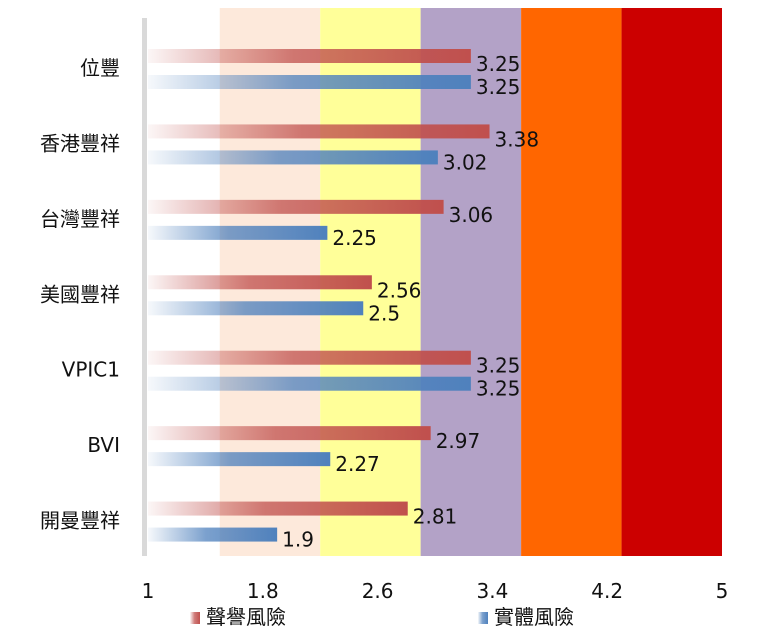 The height and width of the screenshot is (640, 759). What do you see at coordinates (722, 591) in the screenshot?
I see `x-tick-label-6: 5` at bounding box center [722, 591].